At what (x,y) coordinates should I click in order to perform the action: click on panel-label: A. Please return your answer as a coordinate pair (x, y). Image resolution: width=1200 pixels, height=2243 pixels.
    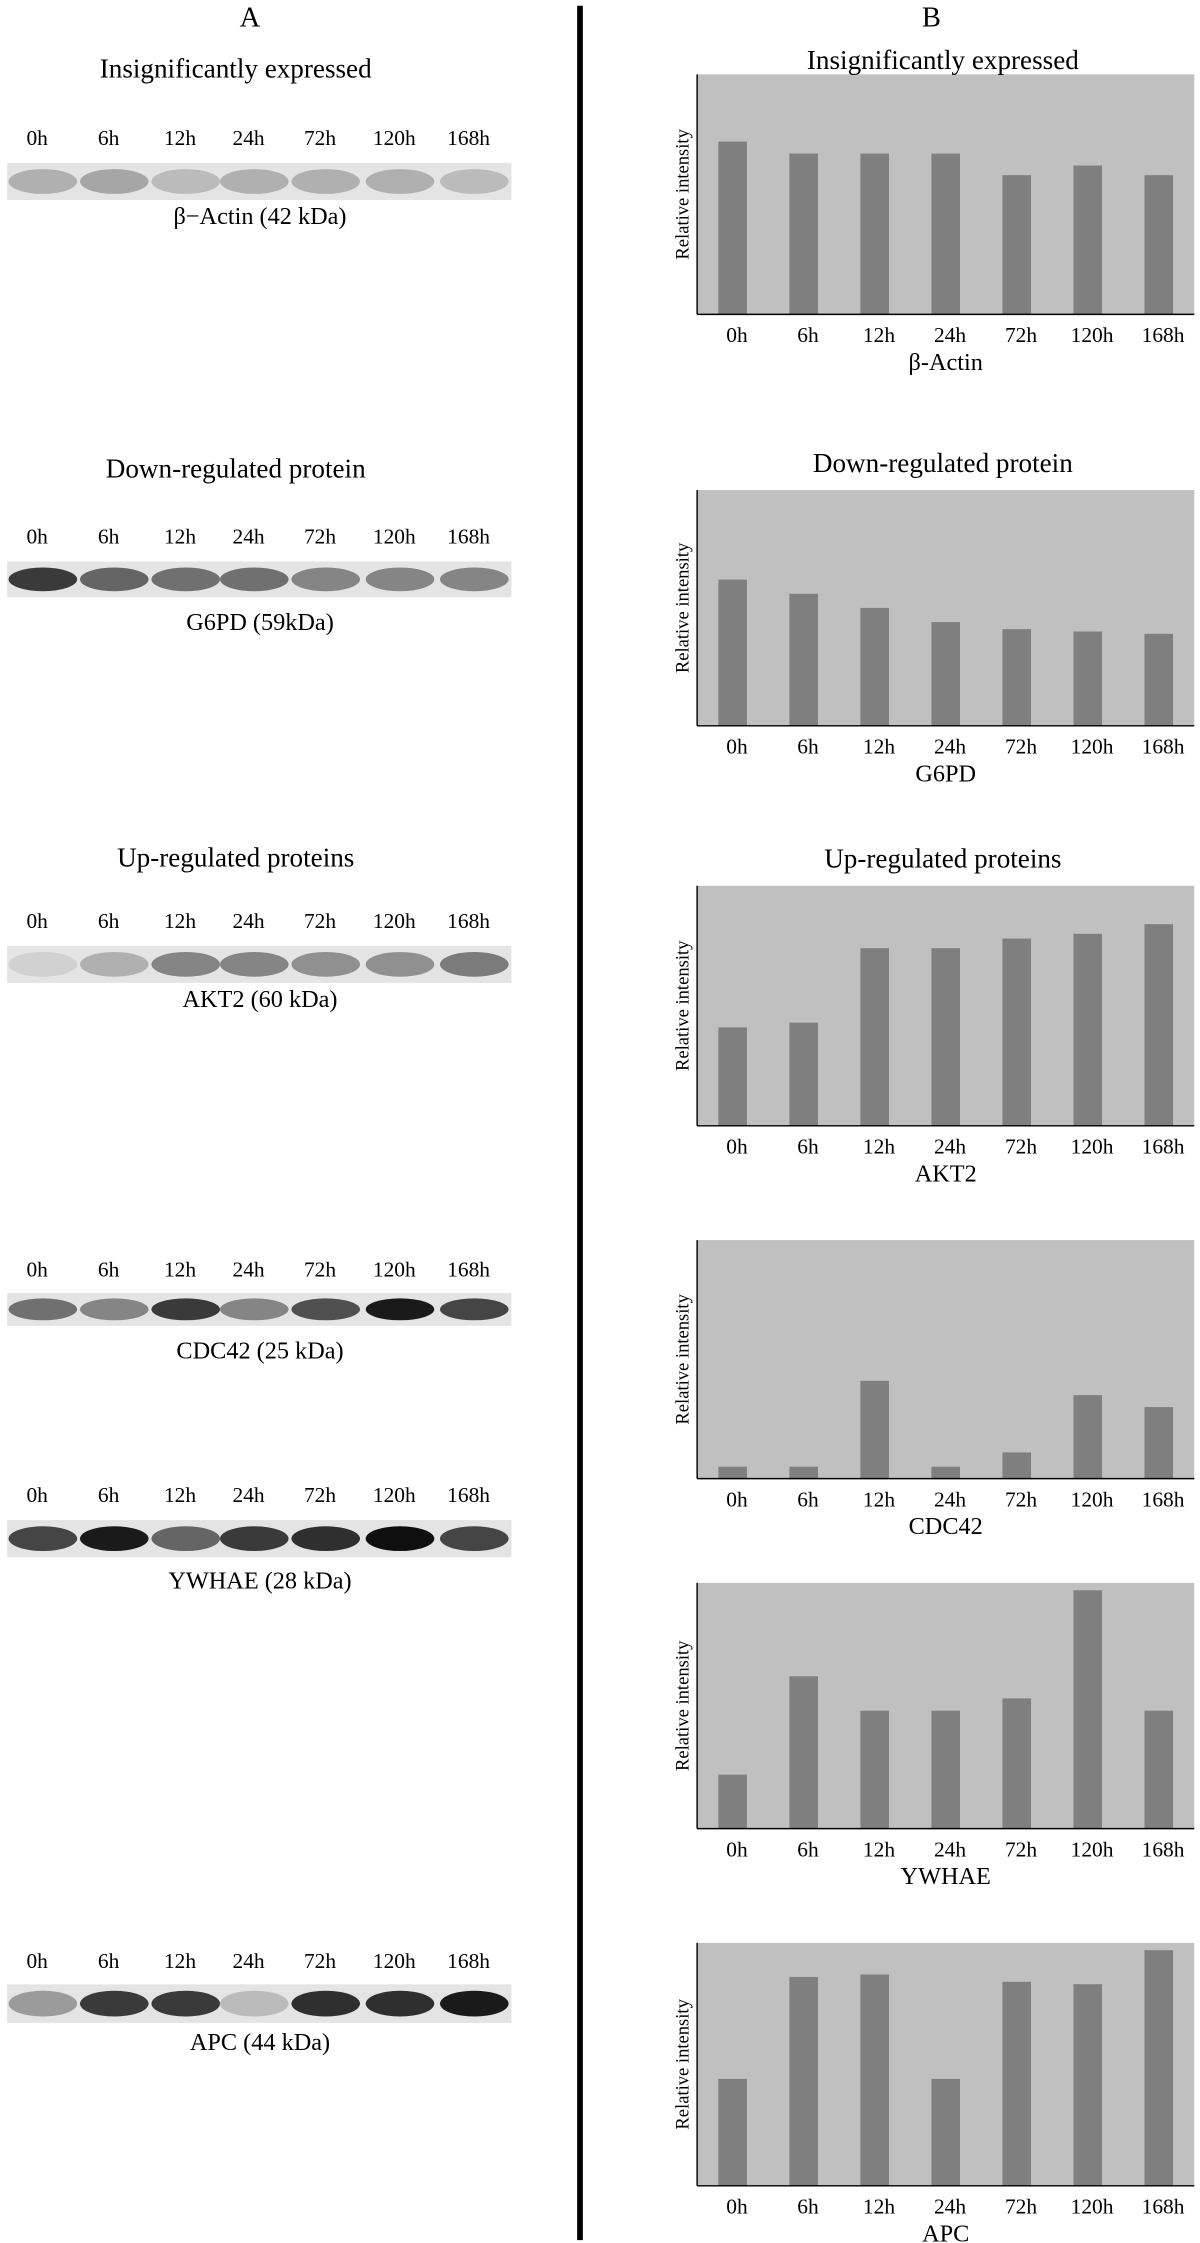
    Looking at the image, I should click on (250, 18).